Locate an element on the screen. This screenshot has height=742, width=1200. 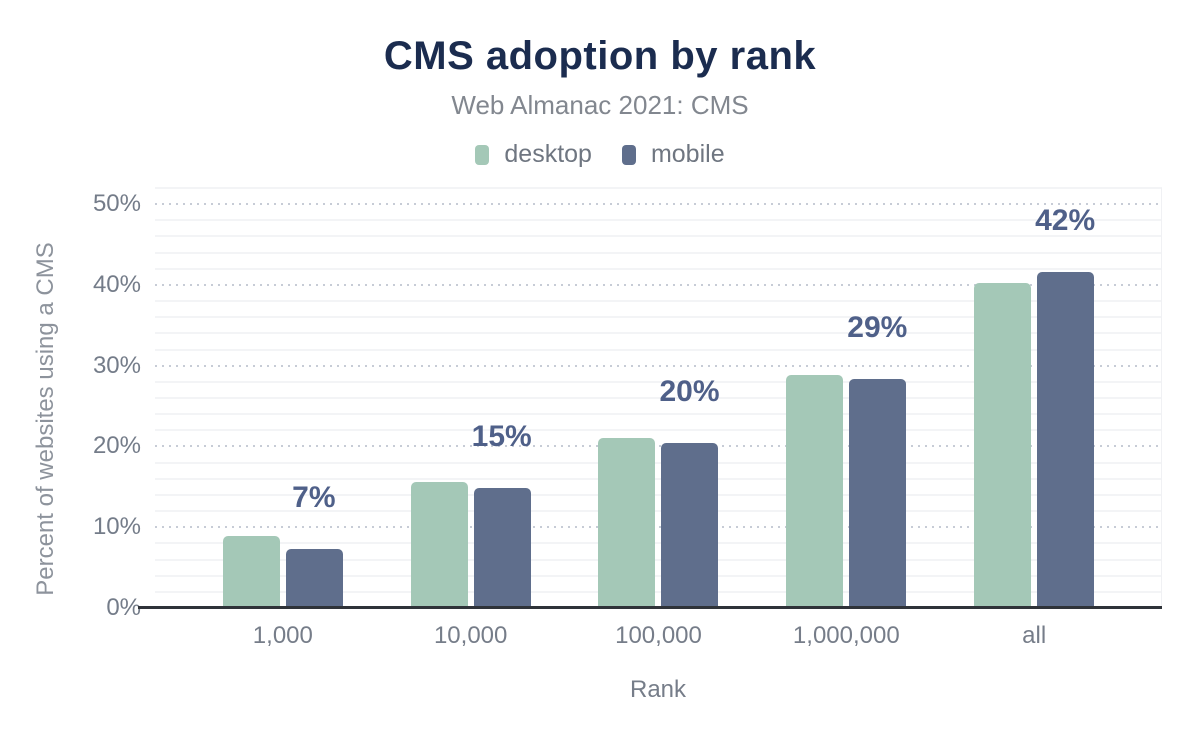
legend-item-desktop: desktop is located at coordinates (533, 154).